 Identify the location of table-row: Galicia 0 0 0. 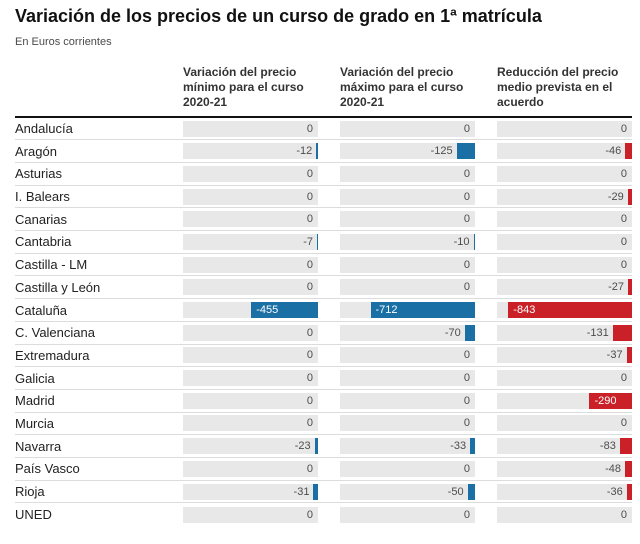
(323, 378).